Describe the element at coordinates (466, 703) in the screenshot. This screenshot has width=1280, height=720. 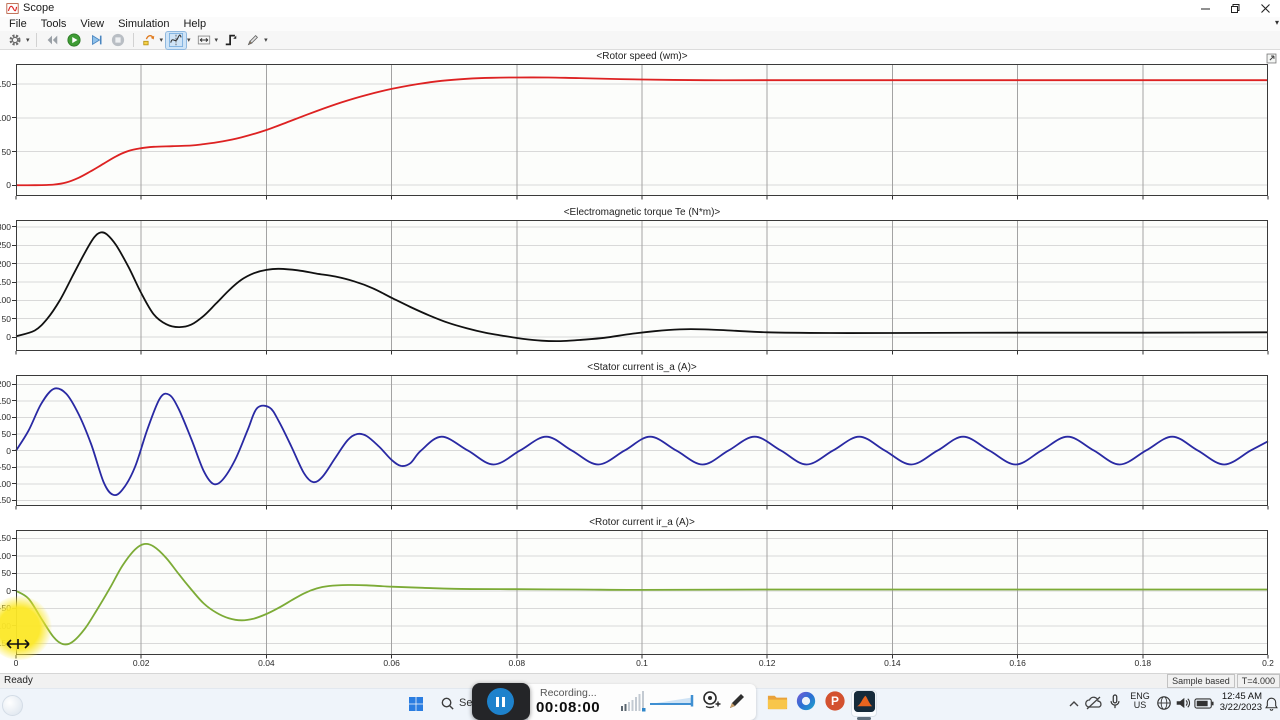
I see `search-input: Se` at that location.